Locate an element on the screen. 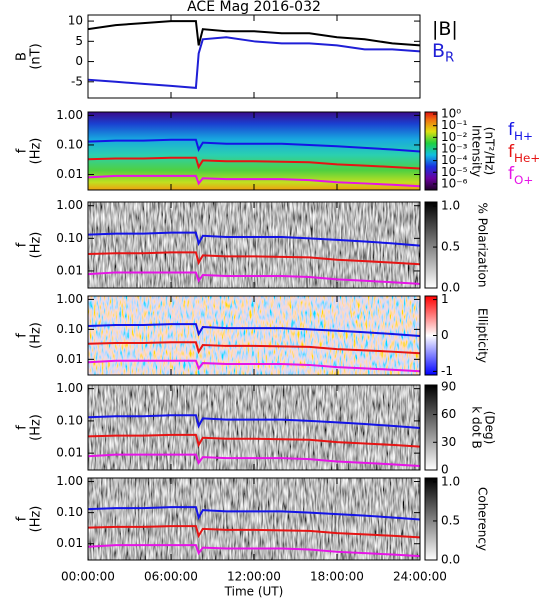  legend-label: fHe+ is located at coordinates (524, 153).